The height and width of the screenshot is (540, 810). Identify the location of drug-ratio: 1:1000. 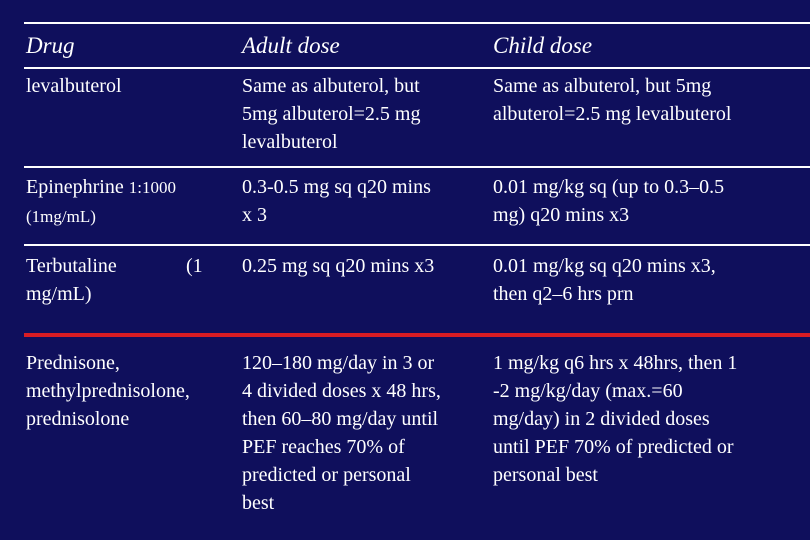
(152, 187).